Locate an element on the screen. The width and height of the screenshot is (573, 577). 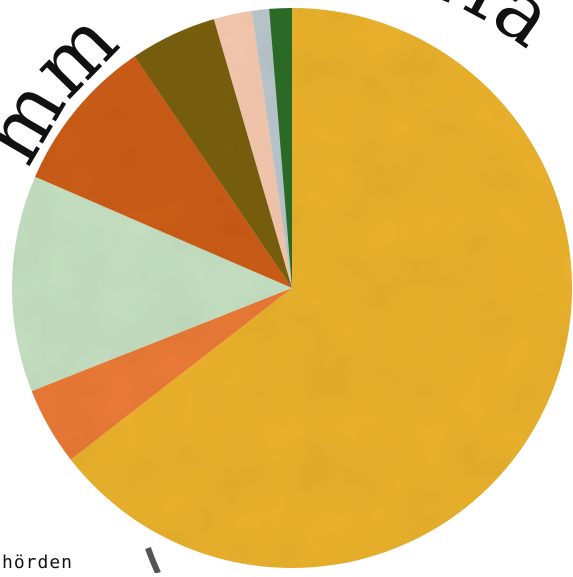
bottom-text-fragment: hörden is located at coordinates (37, 562).